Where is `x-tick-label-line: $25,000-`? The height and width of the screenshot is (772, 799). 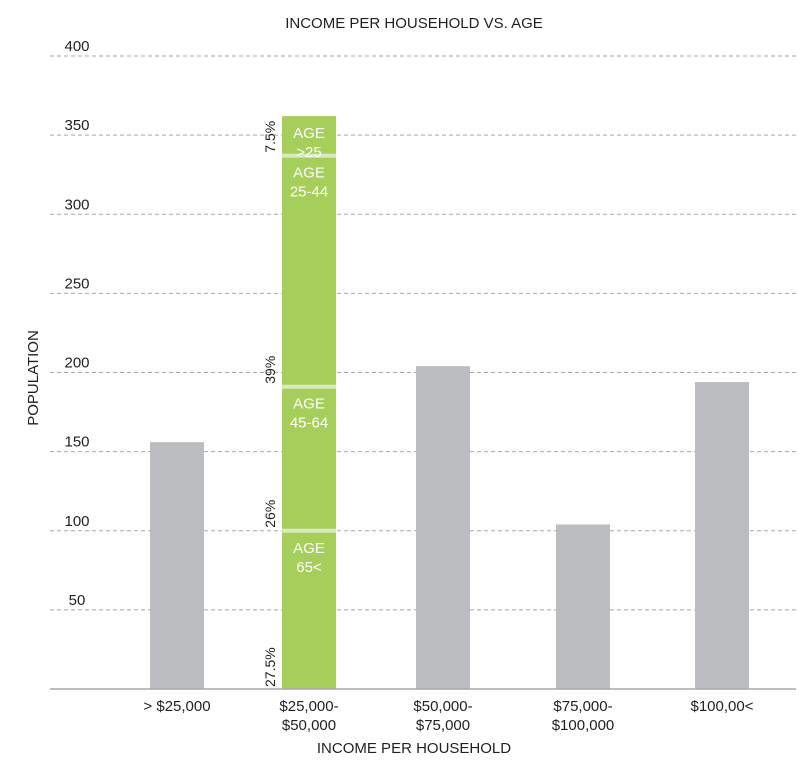
x-tick-label-line: $25,000- is located at coordinates (308, 706).